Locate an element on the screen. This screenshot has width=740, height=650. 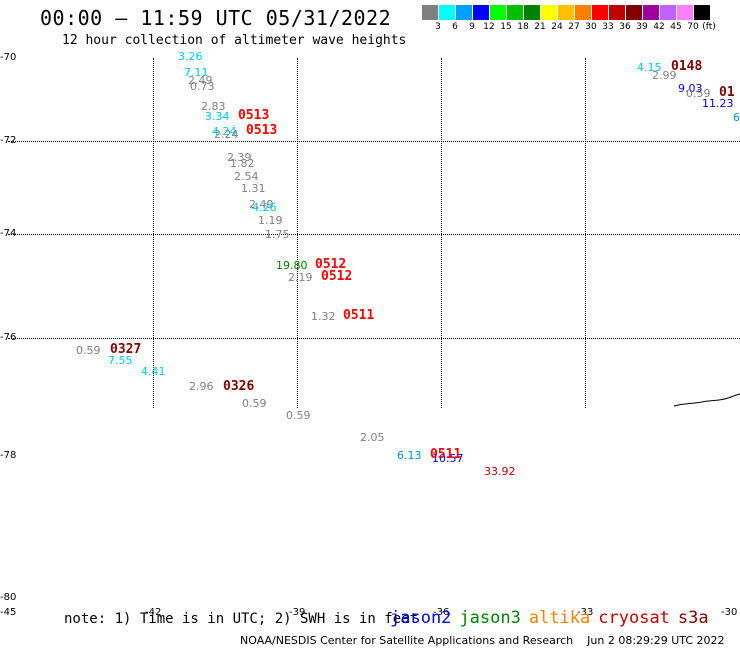
wave-height-label: 9.03 is located at coordinates (690, 88).